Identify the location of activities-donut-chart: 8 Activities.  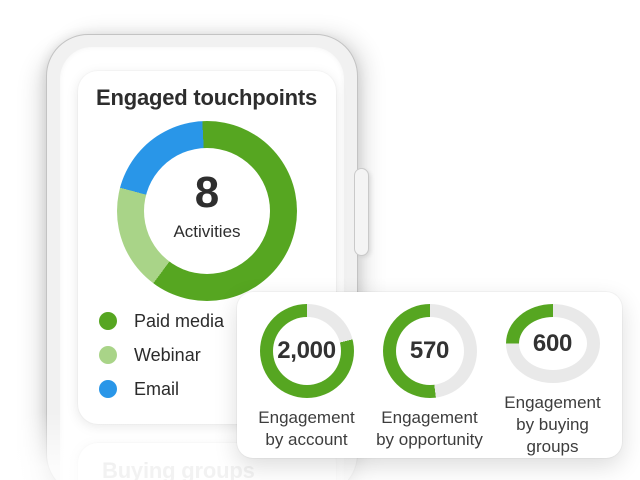
(207, 211).